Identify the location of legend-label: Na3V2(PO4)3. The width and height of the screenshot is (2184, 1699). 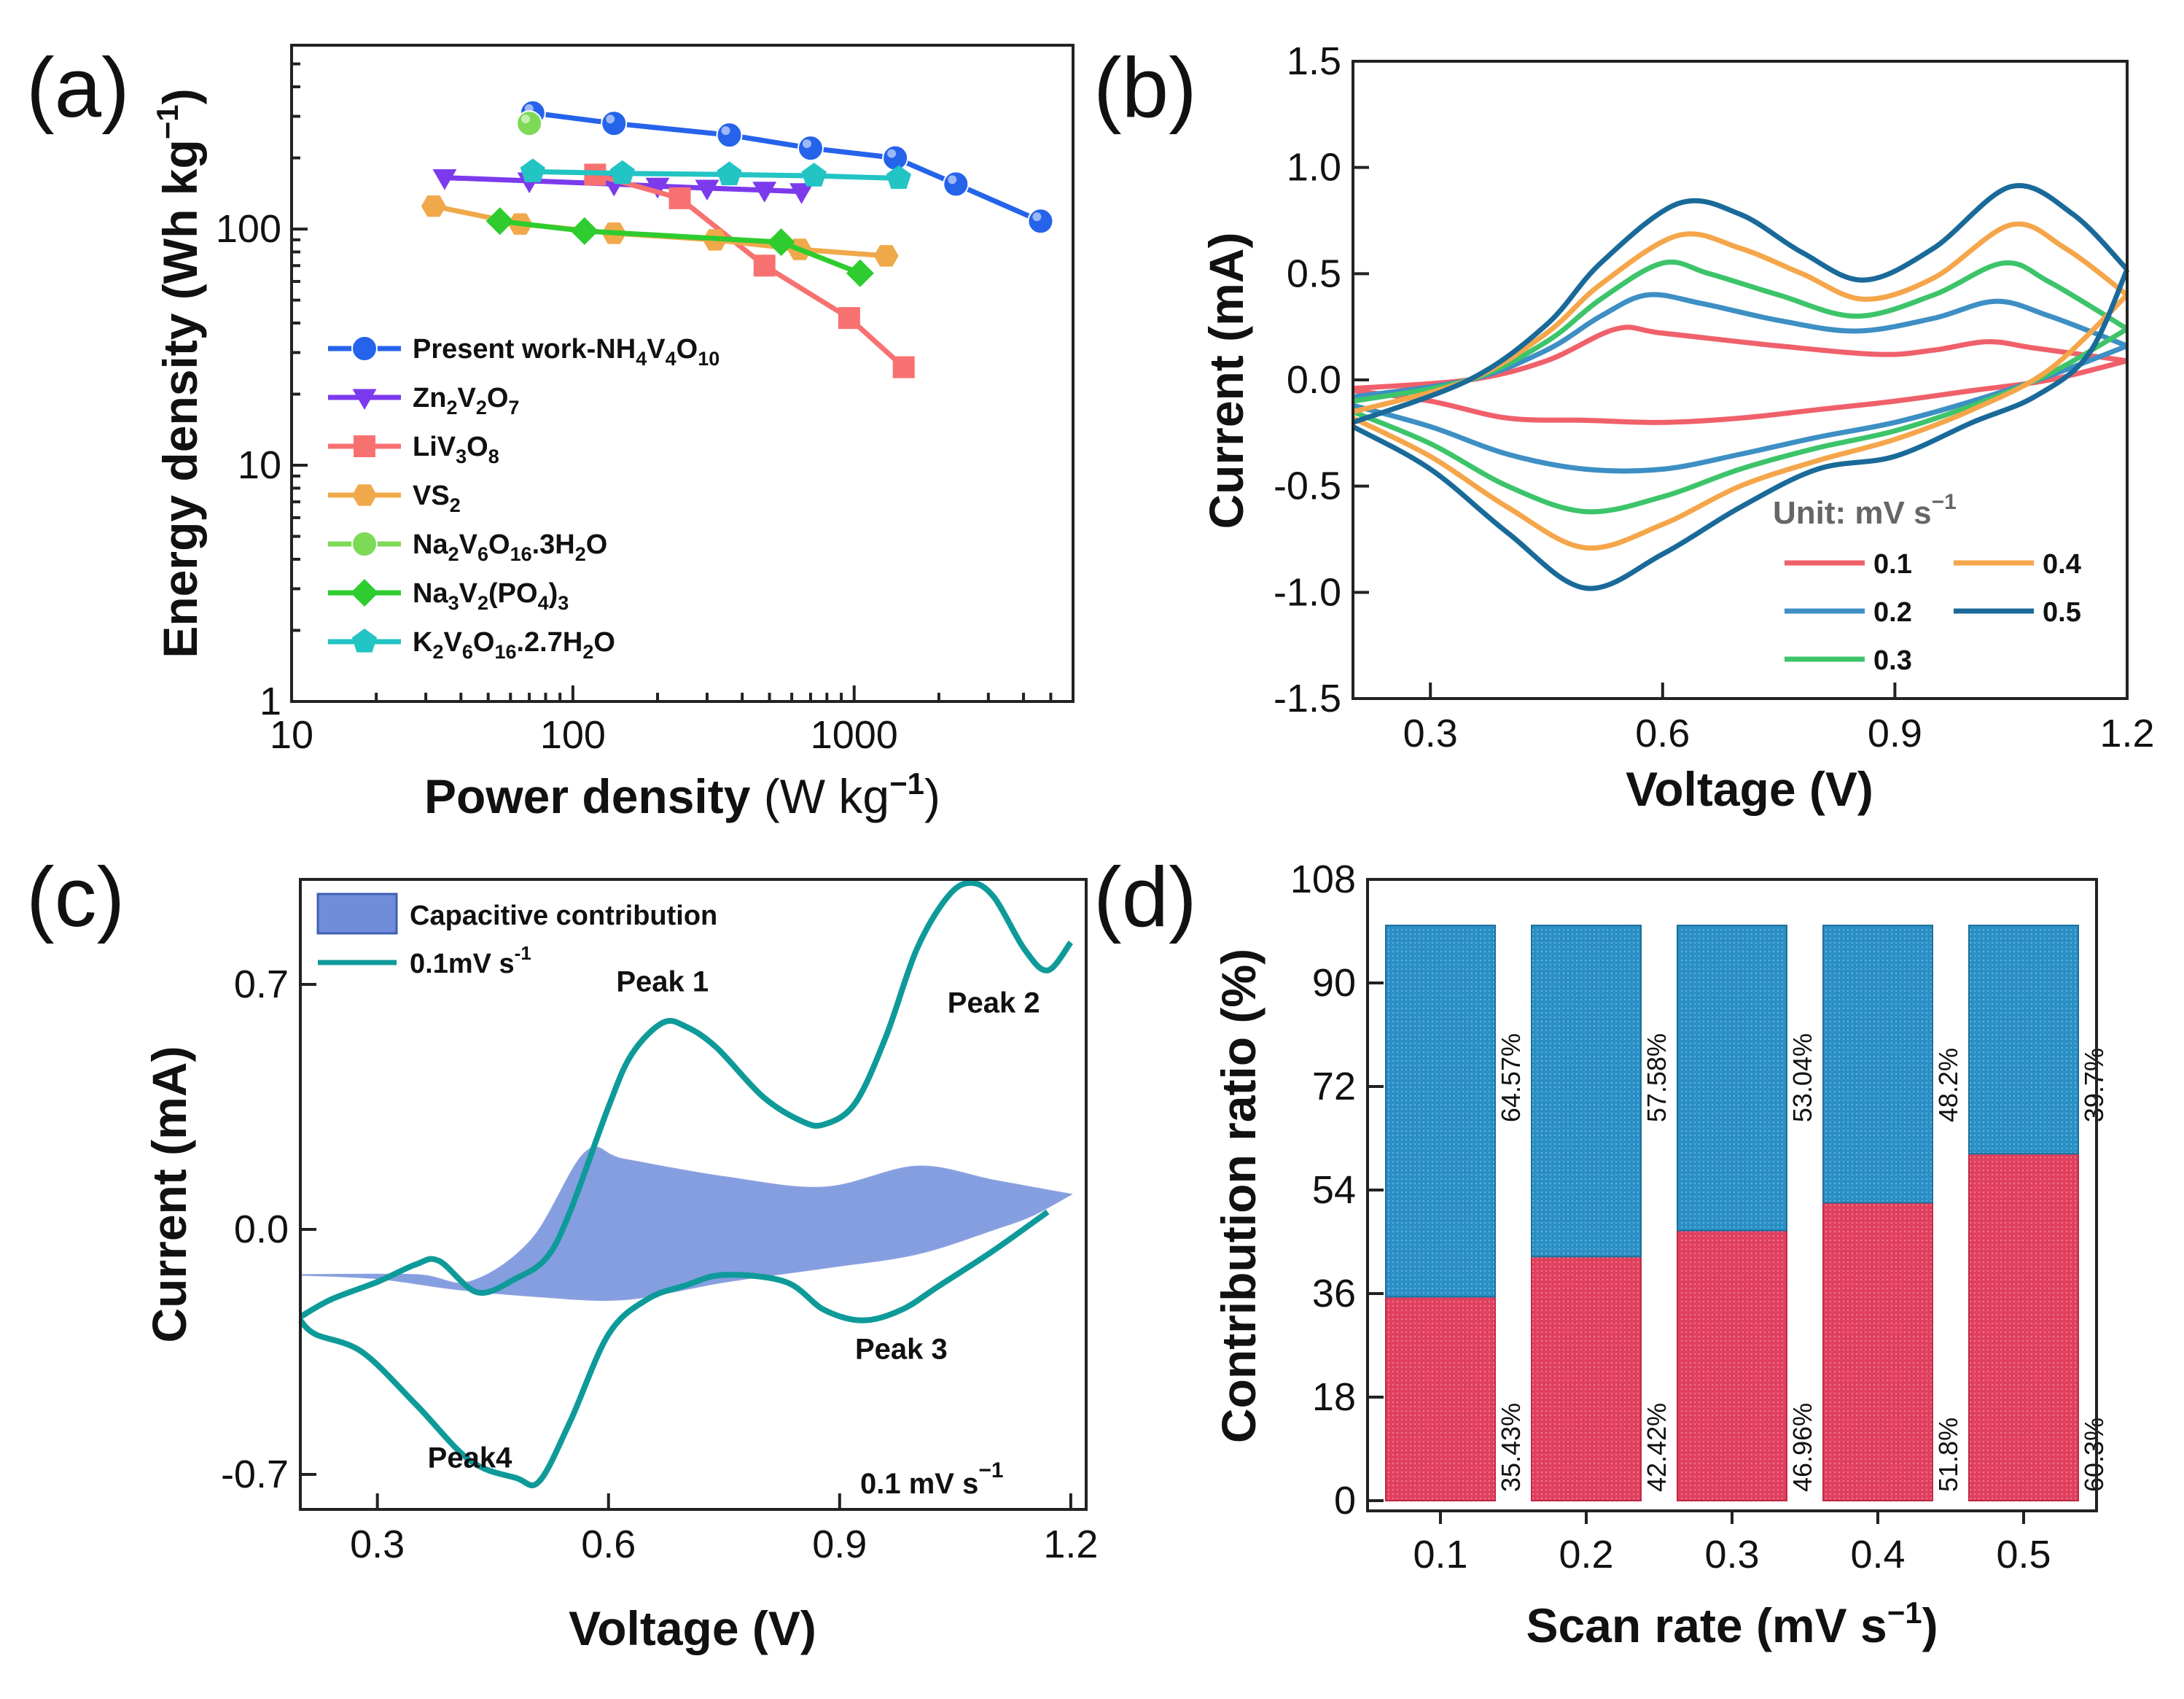
(491, 596).